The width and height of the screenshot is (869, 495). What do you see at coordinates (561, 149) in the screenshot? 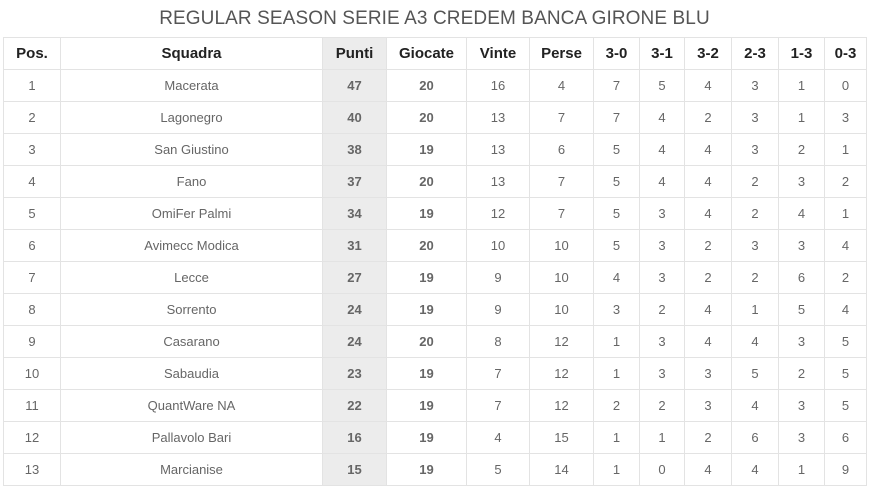
I see `lost-cell: 6` at bounding box center [561, 149].